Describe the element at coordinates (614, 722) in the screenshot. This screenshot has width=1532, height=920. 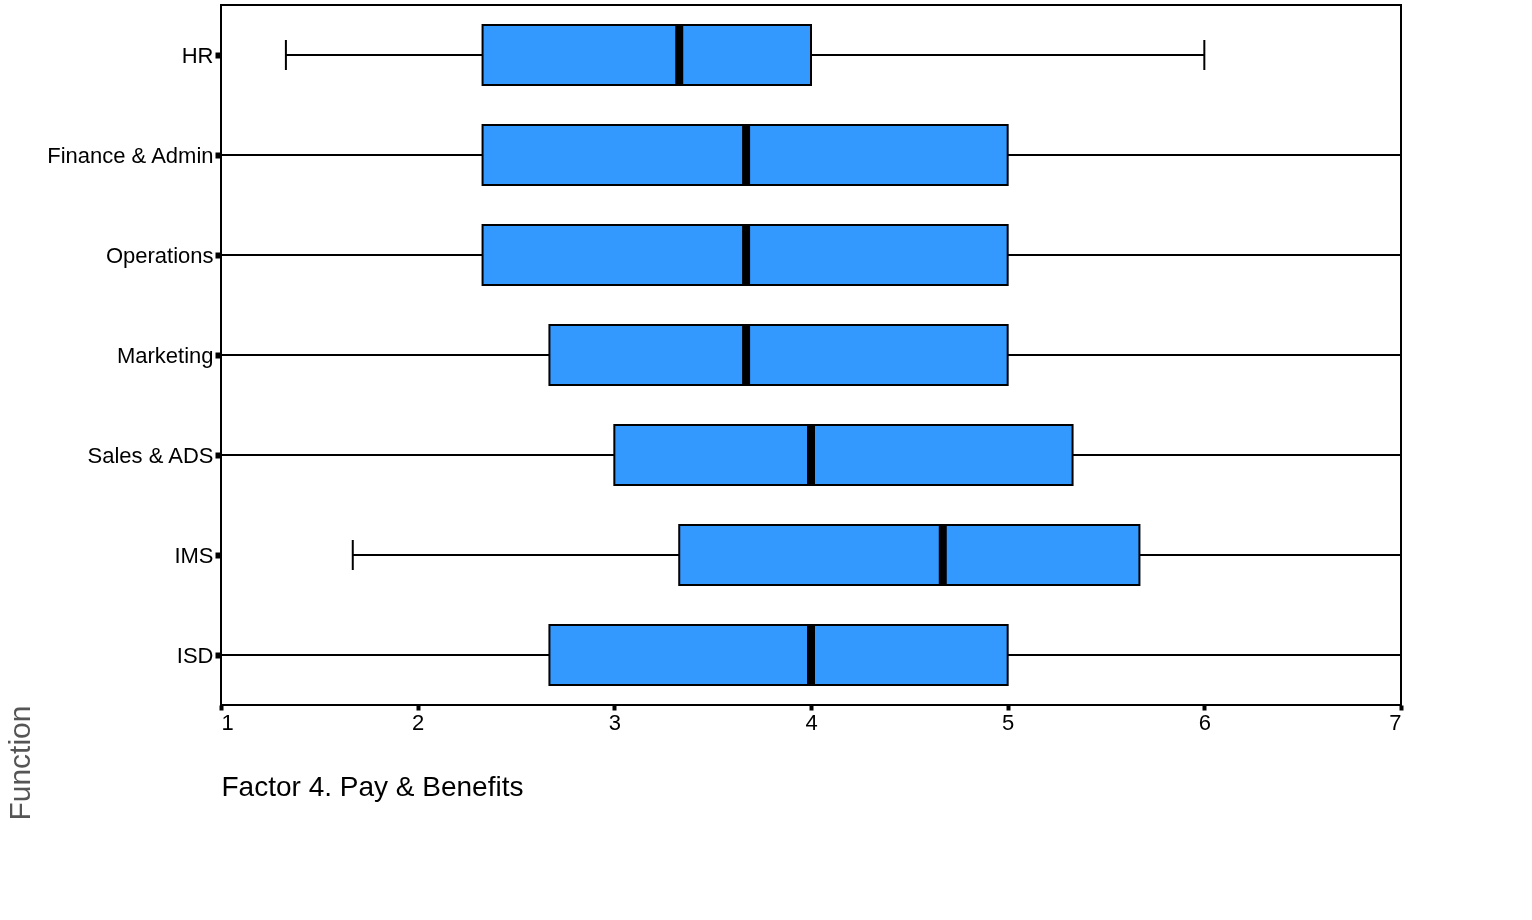
I see `x-tick-label: 3` at that location.